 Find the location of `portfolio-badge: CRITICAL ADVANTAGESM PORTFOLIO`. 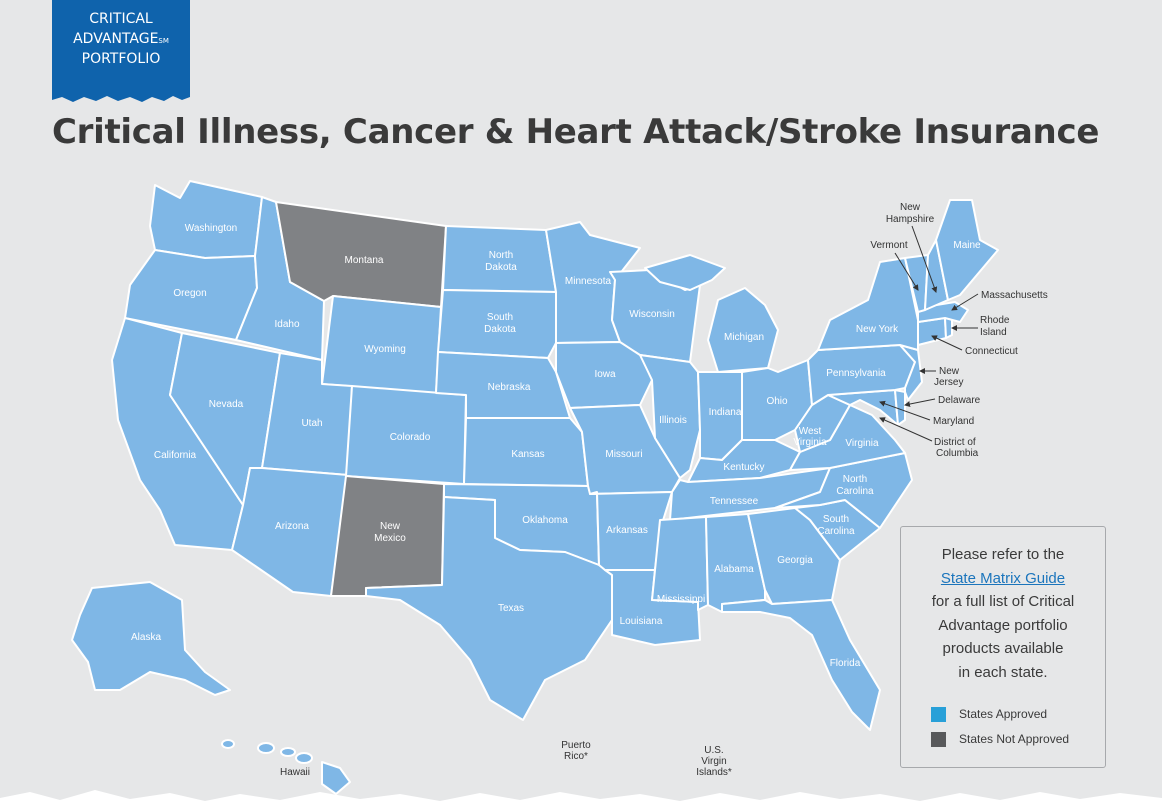

portfolio-badge: CRITICAL ADVANTAGESM PORTFOLIO is located at coordinates (121, 51).